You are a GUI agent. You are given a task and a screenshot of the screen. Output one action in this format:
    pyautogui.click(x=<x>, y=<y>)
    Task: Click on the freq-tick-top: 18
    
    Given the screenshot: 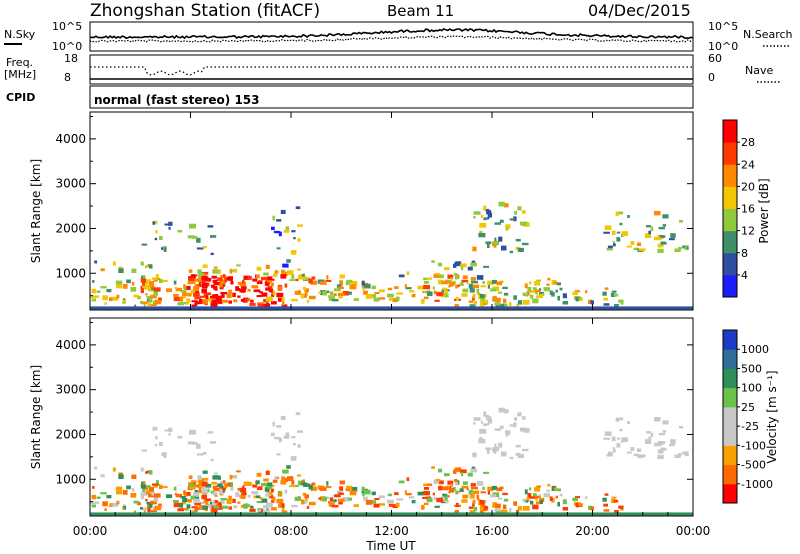 What is the action you would take?
    pyautogui.click(x=71, y=58)
    